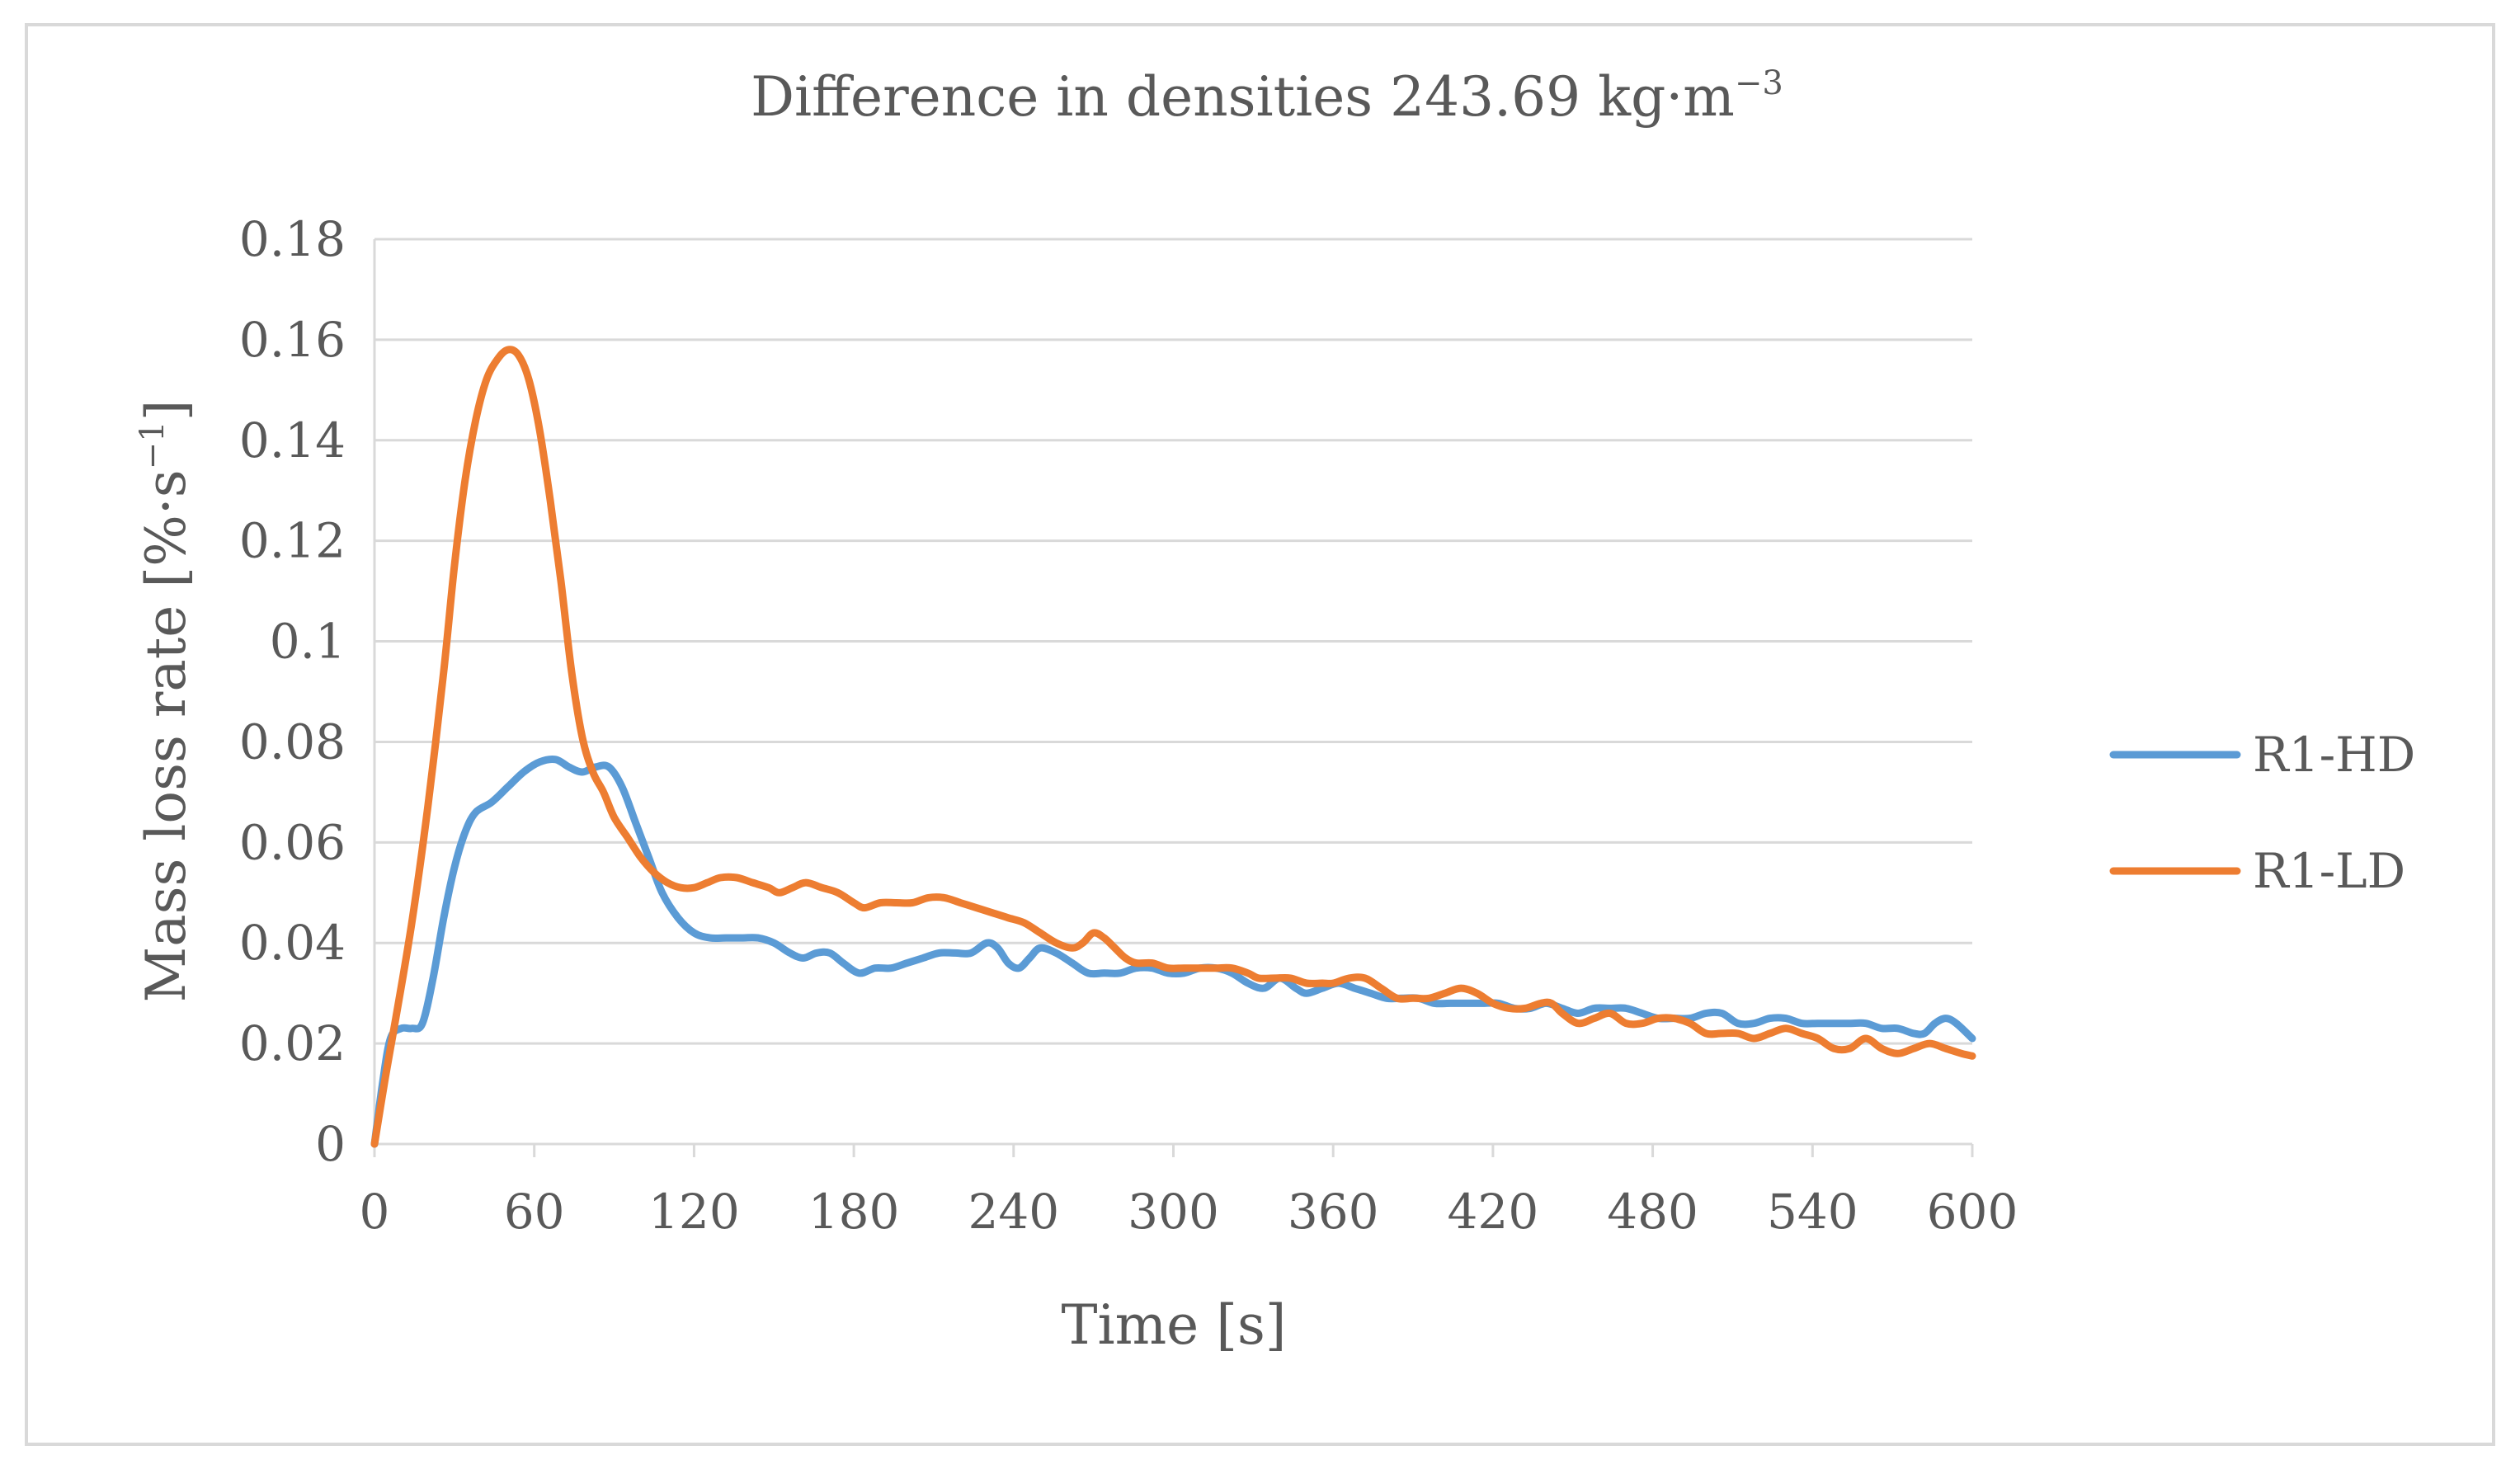 The height and width of the screenshot is (1469, 2520). I want to click on y-axis-label: Mass loss rate [%·s−1], so click(166, 702).